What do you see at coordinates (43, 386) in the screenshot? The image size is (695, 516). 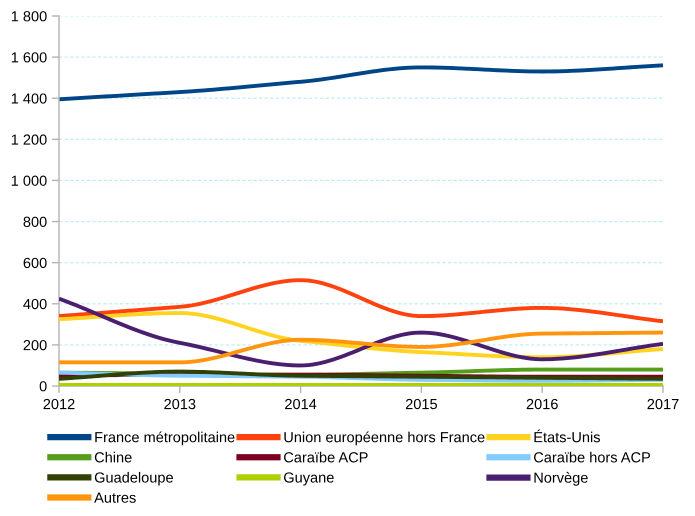 I see `y-tick-label: 0` at bounding box center [43, 386].